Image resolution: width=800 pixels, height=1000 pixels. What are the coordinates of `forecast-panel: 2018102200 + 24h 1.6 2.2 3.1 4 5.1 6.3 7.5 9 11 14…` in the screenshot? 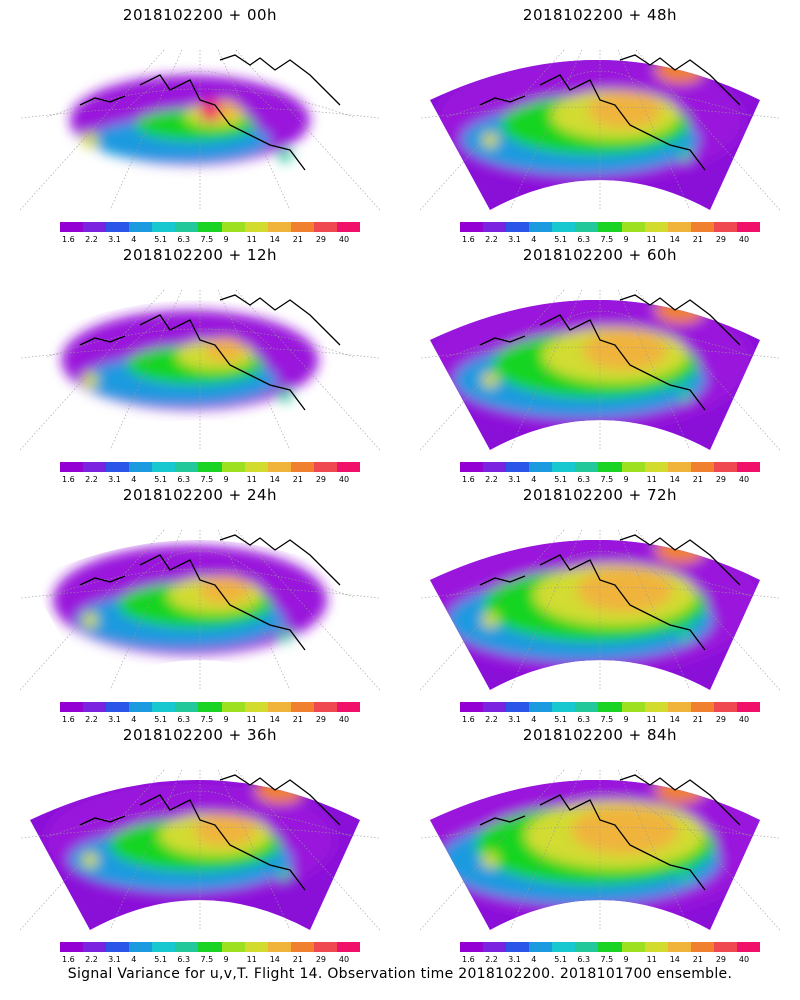 It's located at (200, 602).